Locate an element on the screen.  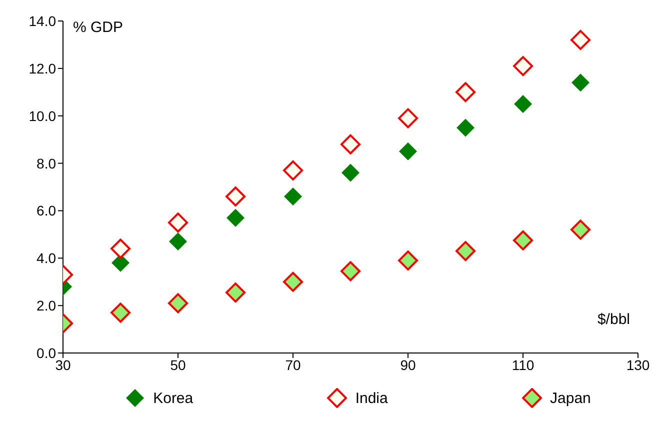
x-tick-label: 30 is located at coordinates (63, 364).